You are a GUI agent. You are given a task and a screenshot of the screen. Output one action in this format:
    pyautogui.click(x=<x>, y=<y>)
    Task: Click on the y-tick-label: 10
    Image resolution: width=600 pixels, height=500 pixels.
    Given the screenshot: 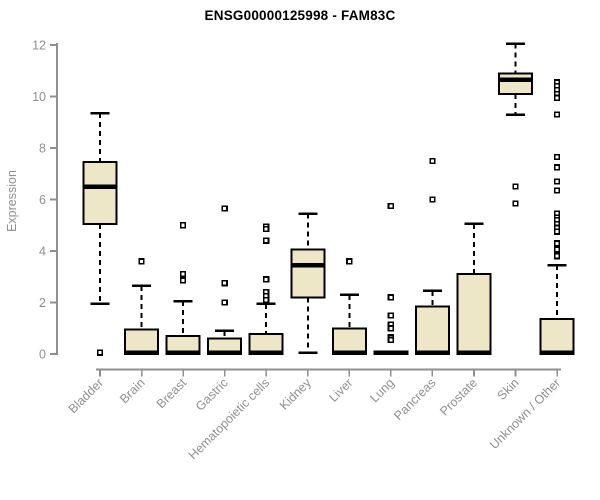 What is the action you would take?
    pyautogui.click(x=39, y=97)
    